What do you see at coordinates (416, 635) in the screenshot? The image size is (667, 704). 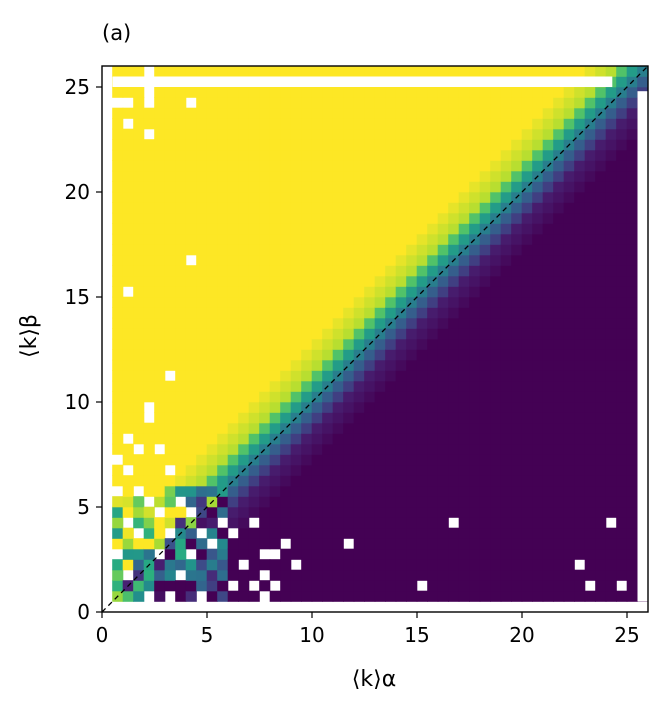 I see `x-tick-label: 15` at bounding box center [416, 635].